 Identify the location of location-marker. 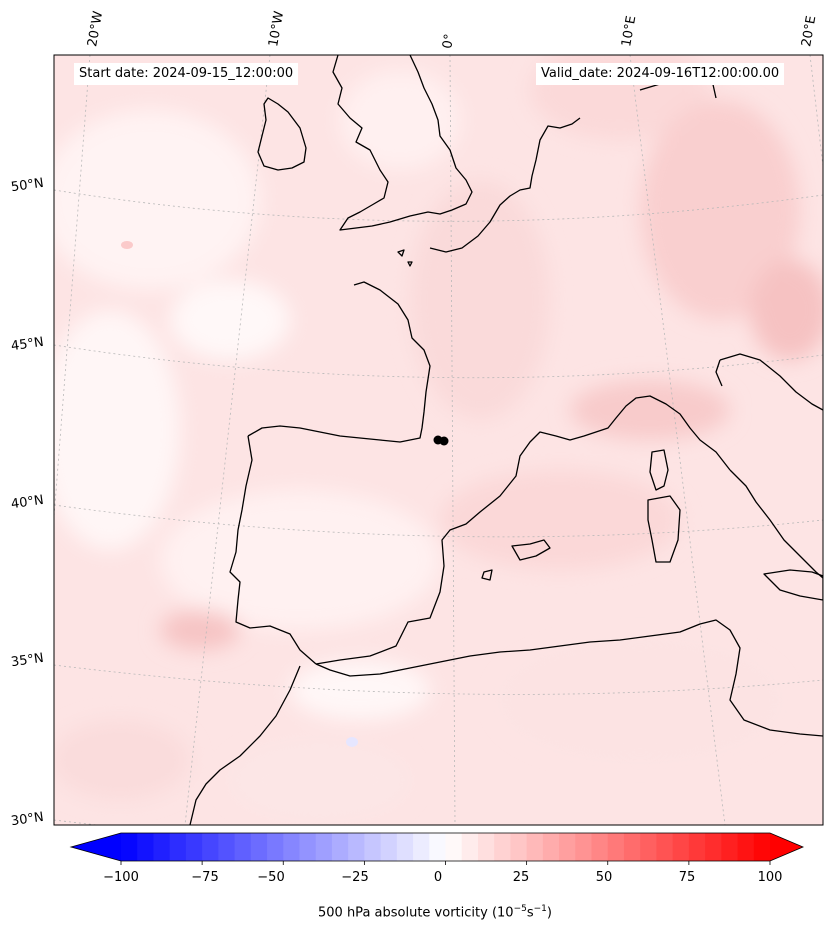
(441, 440).